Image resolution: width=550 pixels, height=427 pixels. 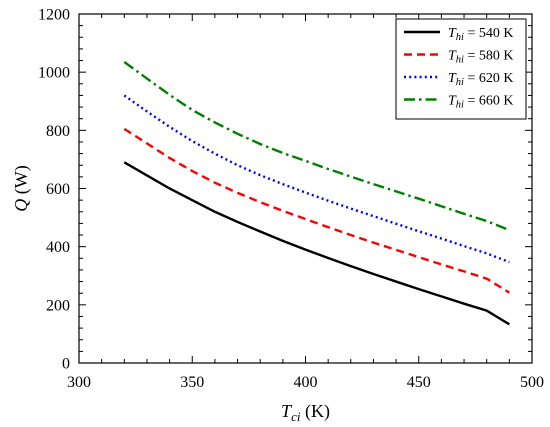 What do you see at coordinates (480, 102) in the screenshot?
I see `legend-label-4: Thi = 660 K` at bounding box center [480, 102].